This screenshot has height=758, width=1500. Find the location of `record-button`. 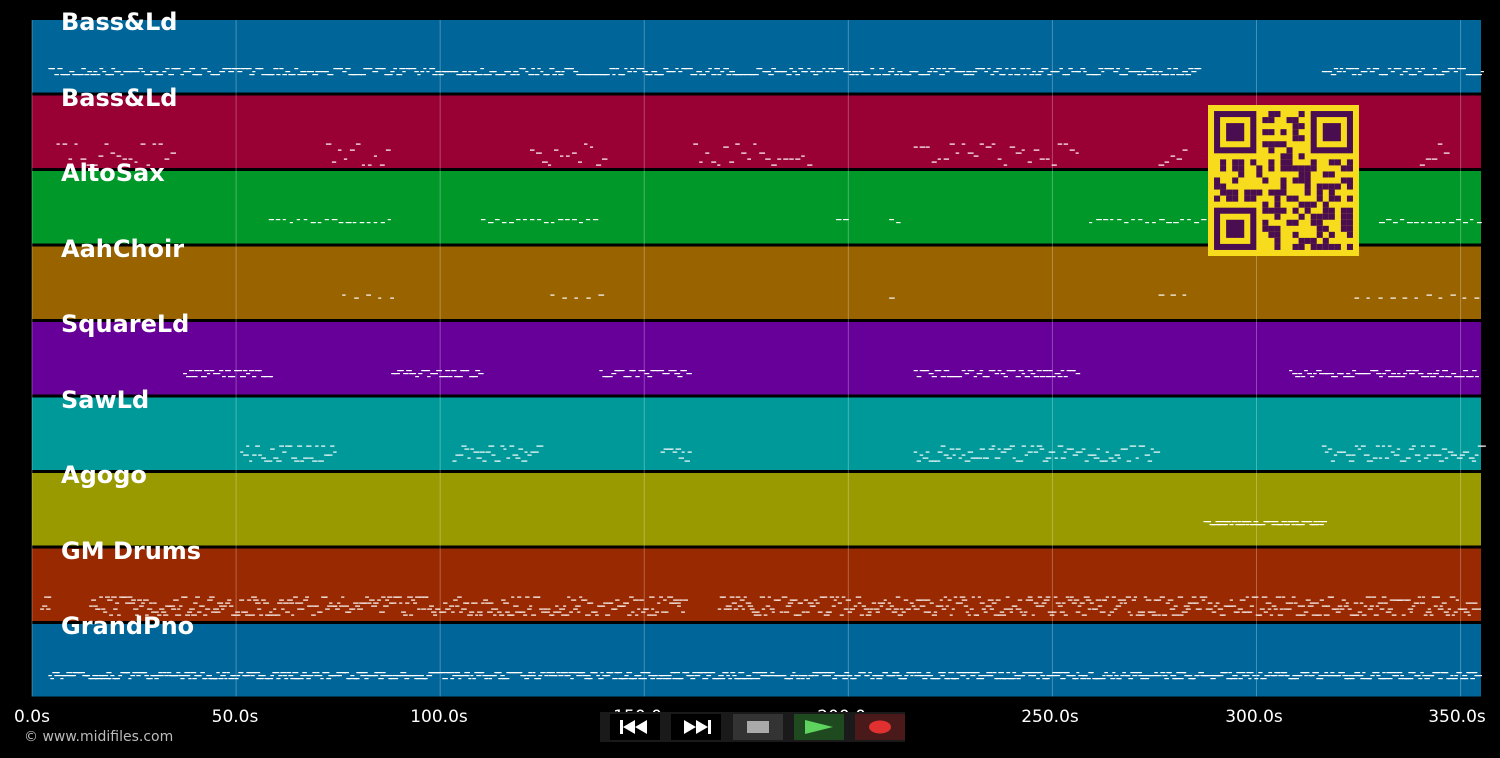

record-button is located at coordinates (880, 727).